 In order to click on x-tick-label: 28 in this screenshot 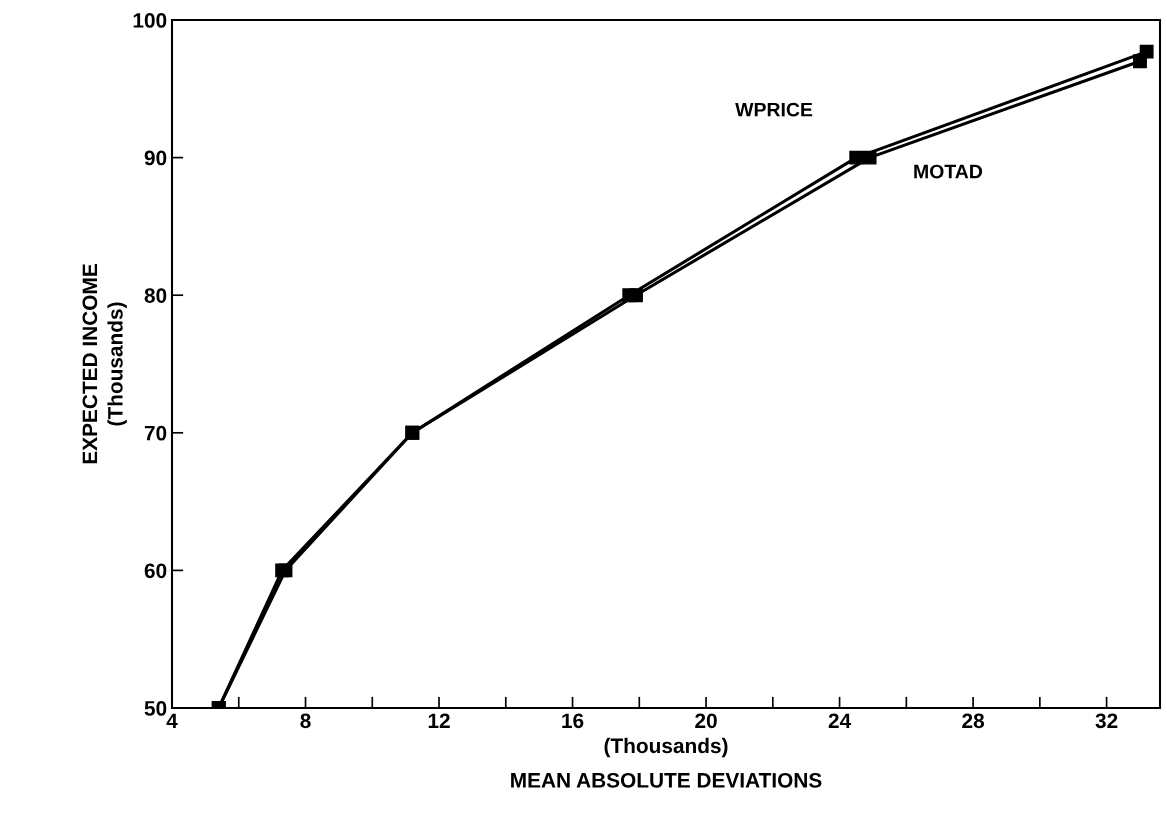, I will do `click(973, 721)`.